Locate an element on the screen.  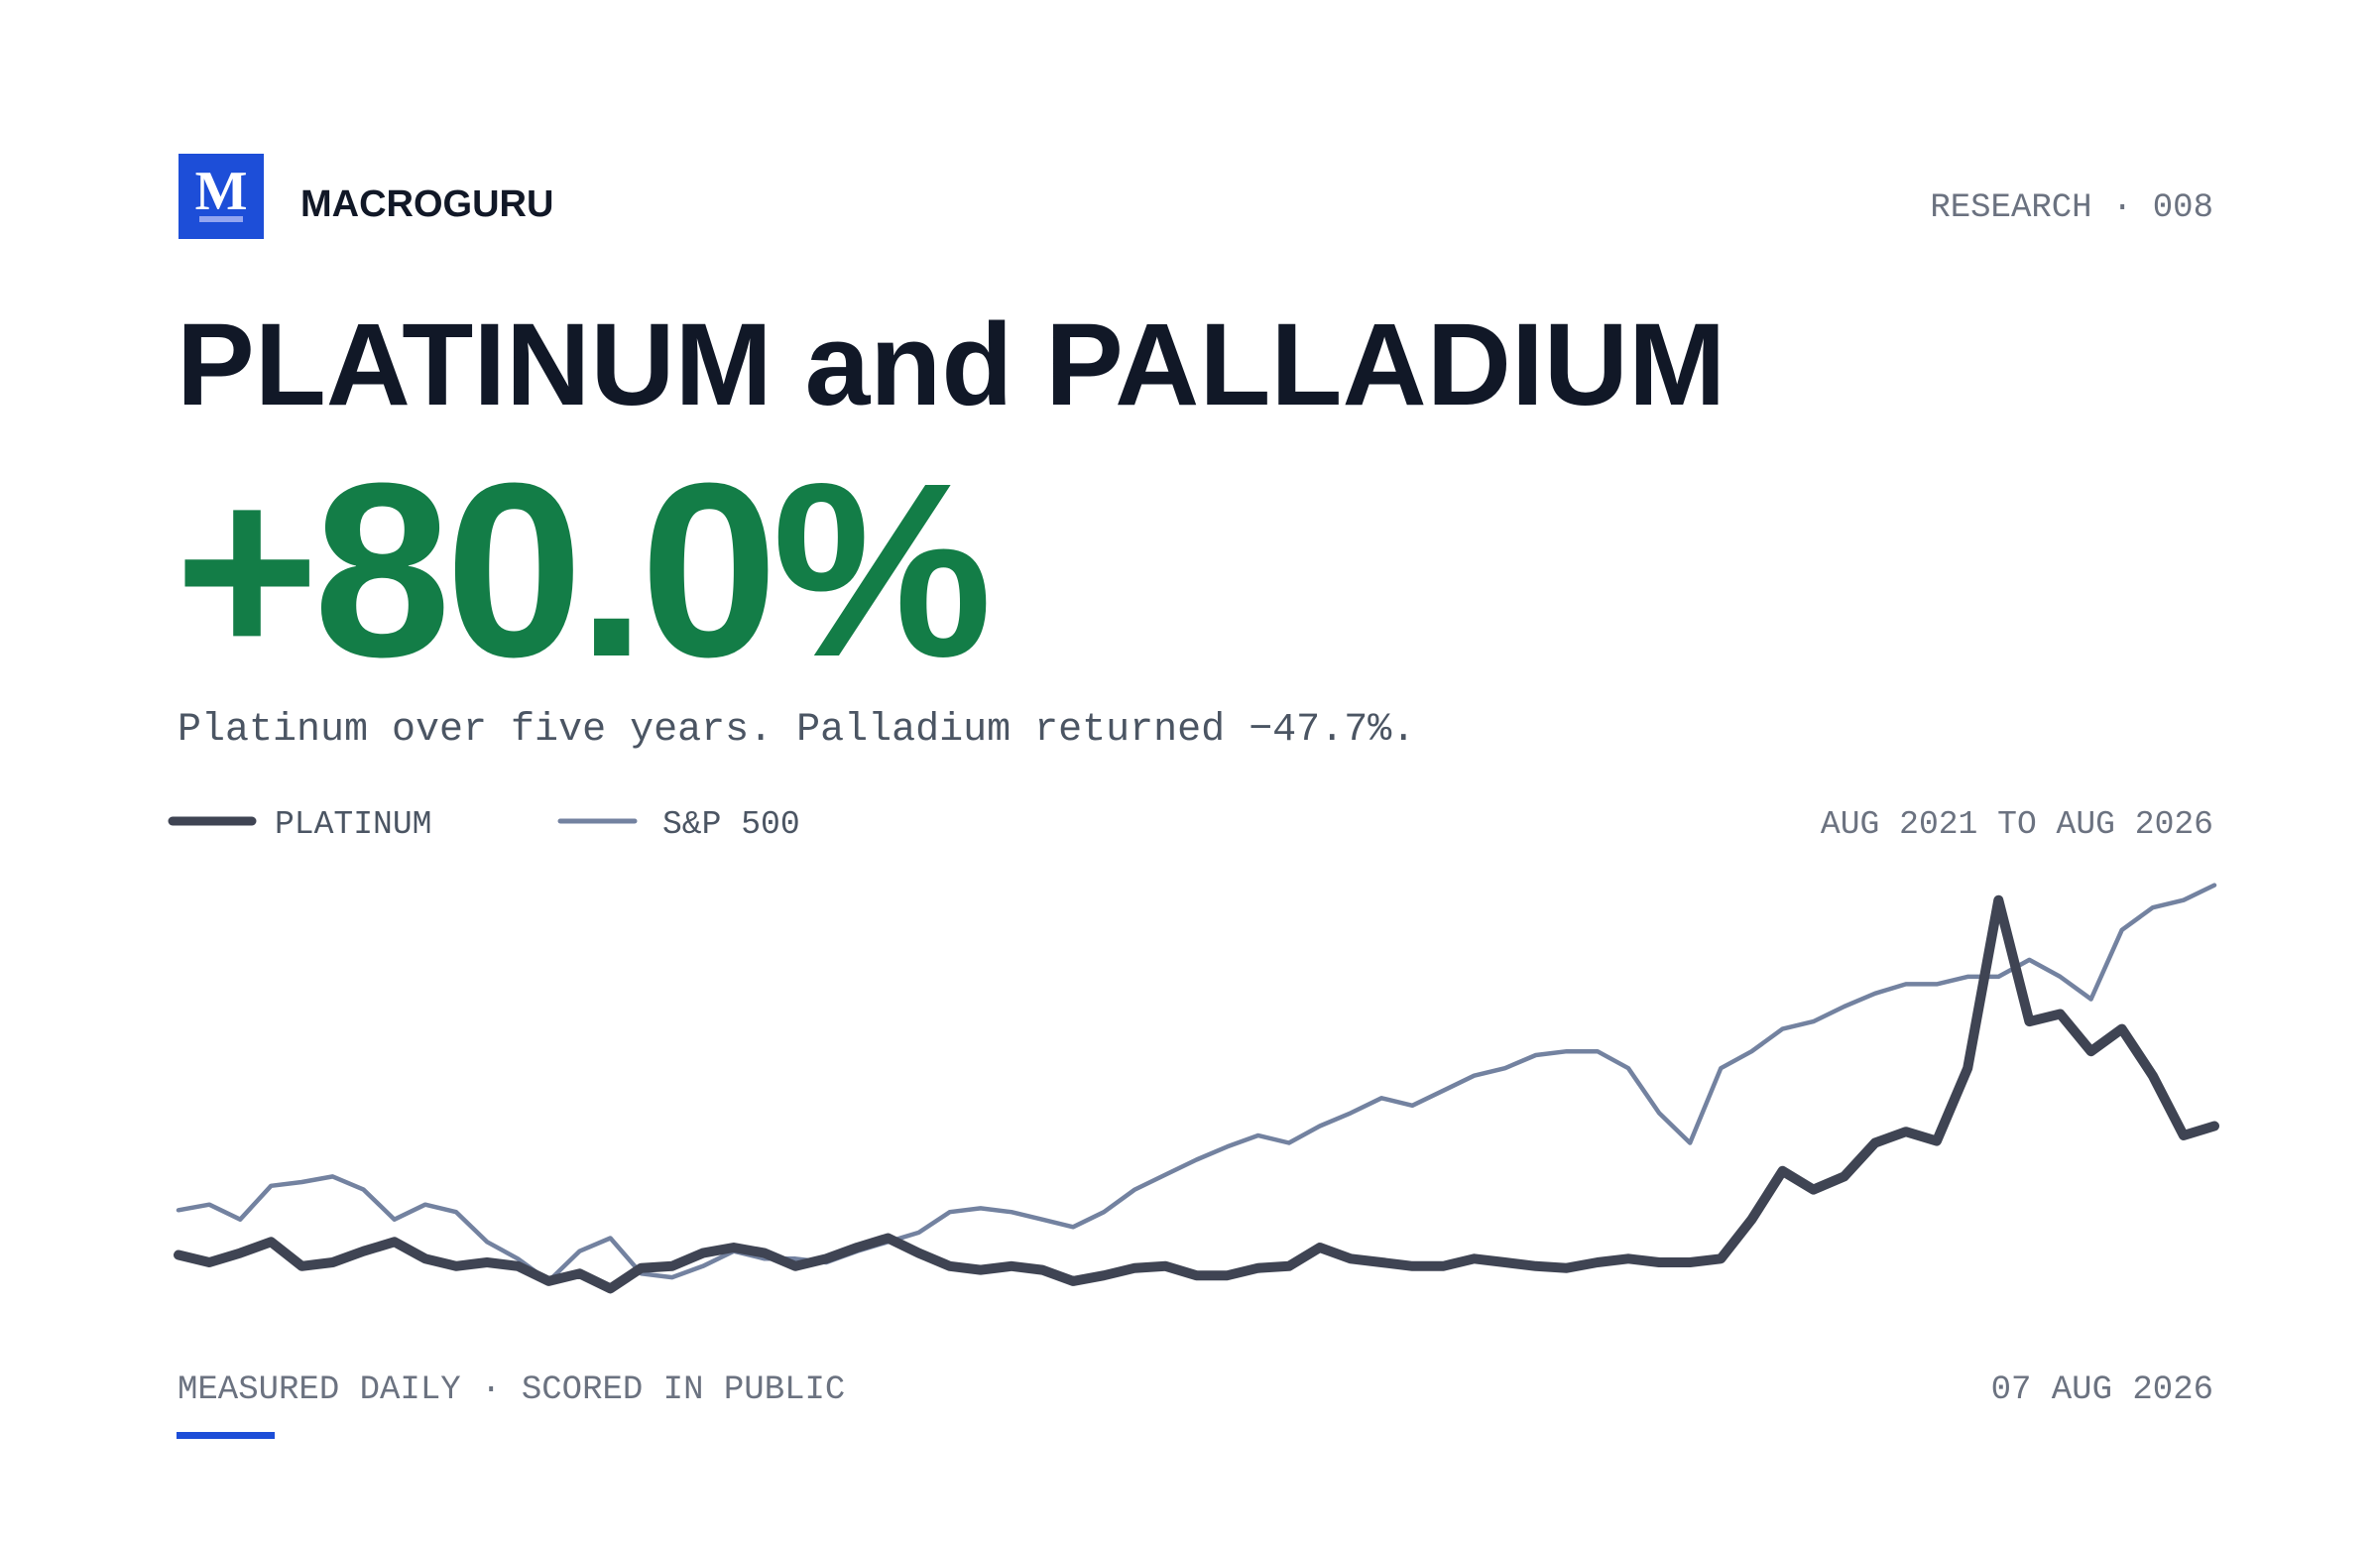
headline: +80.0% is located at coordinates (581, 569).